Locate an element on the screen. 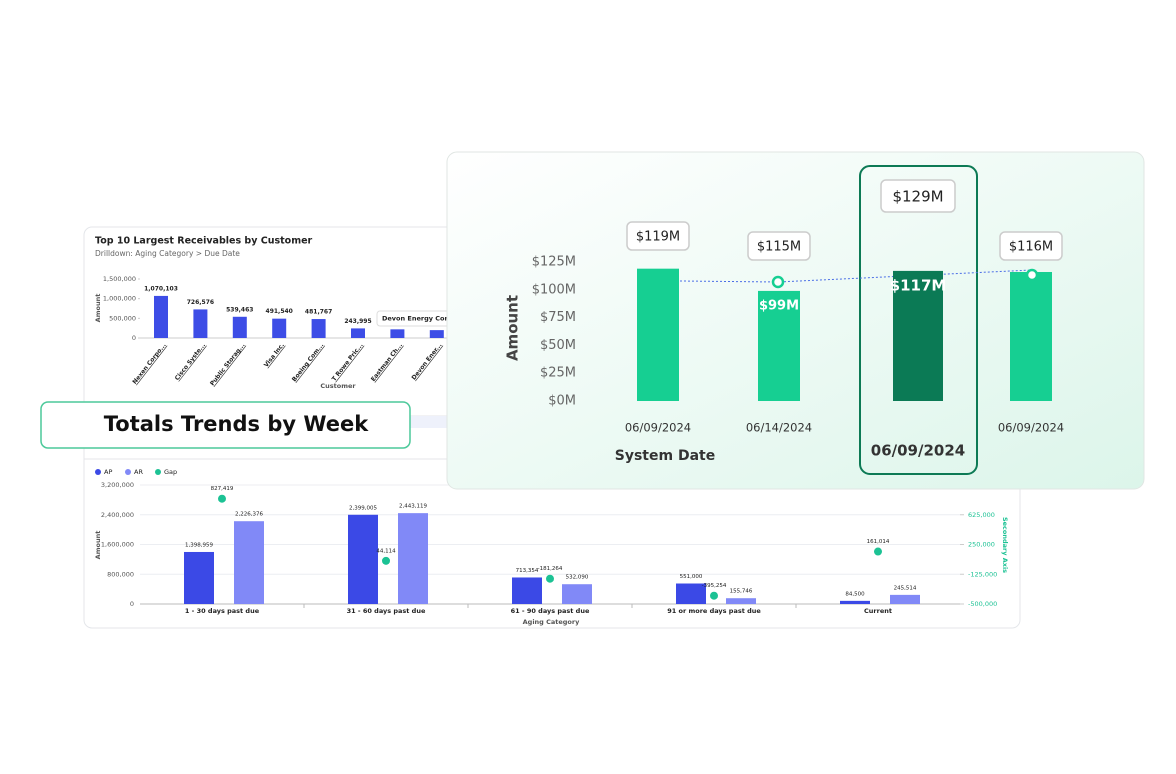 This screenshot has height=774, width=1176. value-label: 827,419 is located at coordinates (222, 489).